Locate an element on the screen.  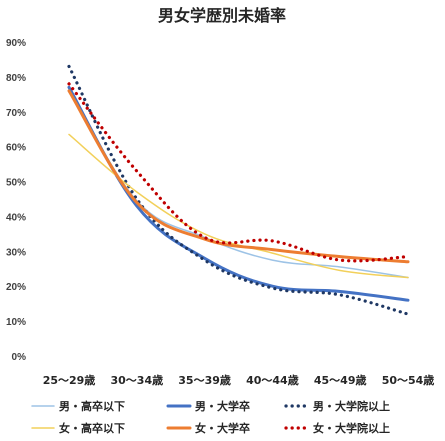
x-tick-label: 50〜54歳 is located at coordinates (408, 380).